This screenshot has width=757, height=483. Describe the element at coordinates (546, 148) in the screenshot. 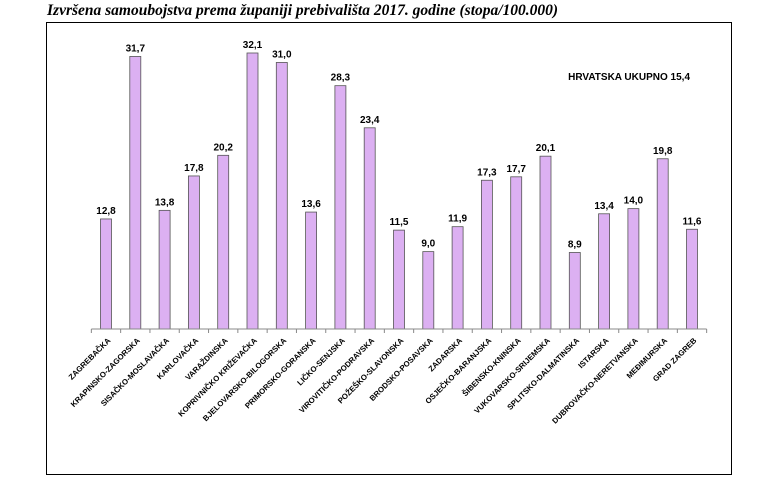

I see `value-label: 20,1` at that location.